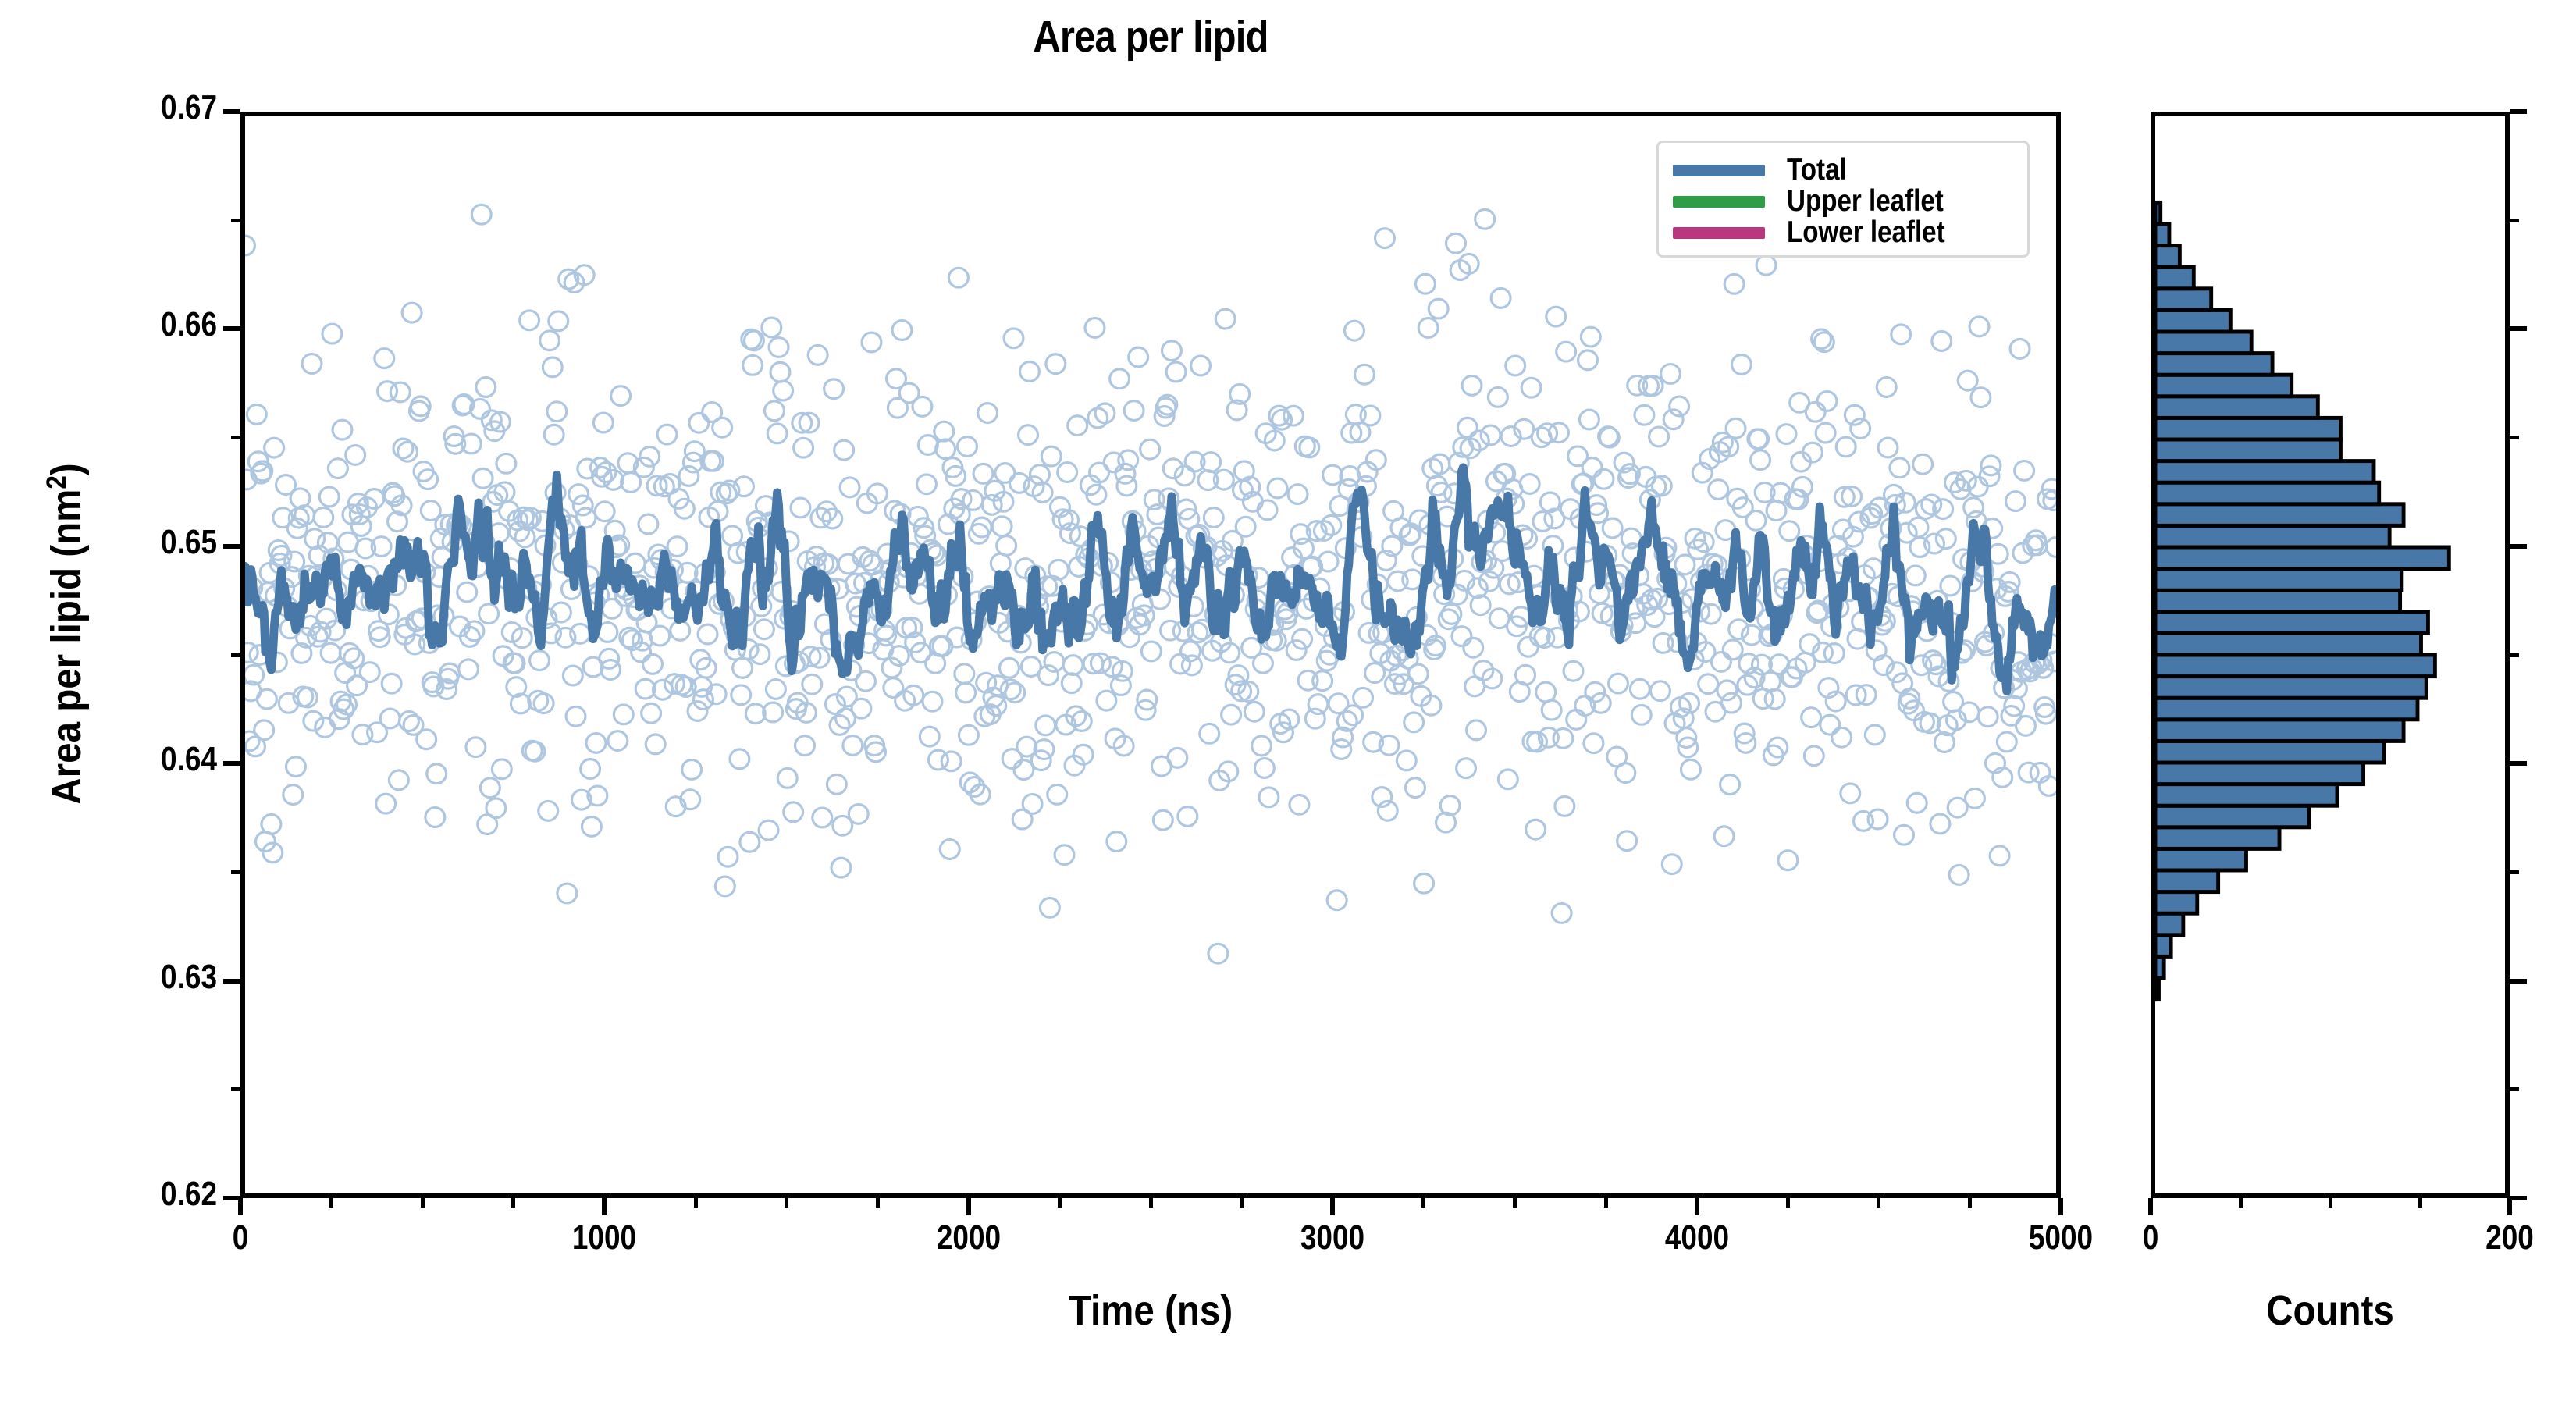 This screenshot has width=2576, height=1405. I want to click on histogram-axes, so click(2330, 655).